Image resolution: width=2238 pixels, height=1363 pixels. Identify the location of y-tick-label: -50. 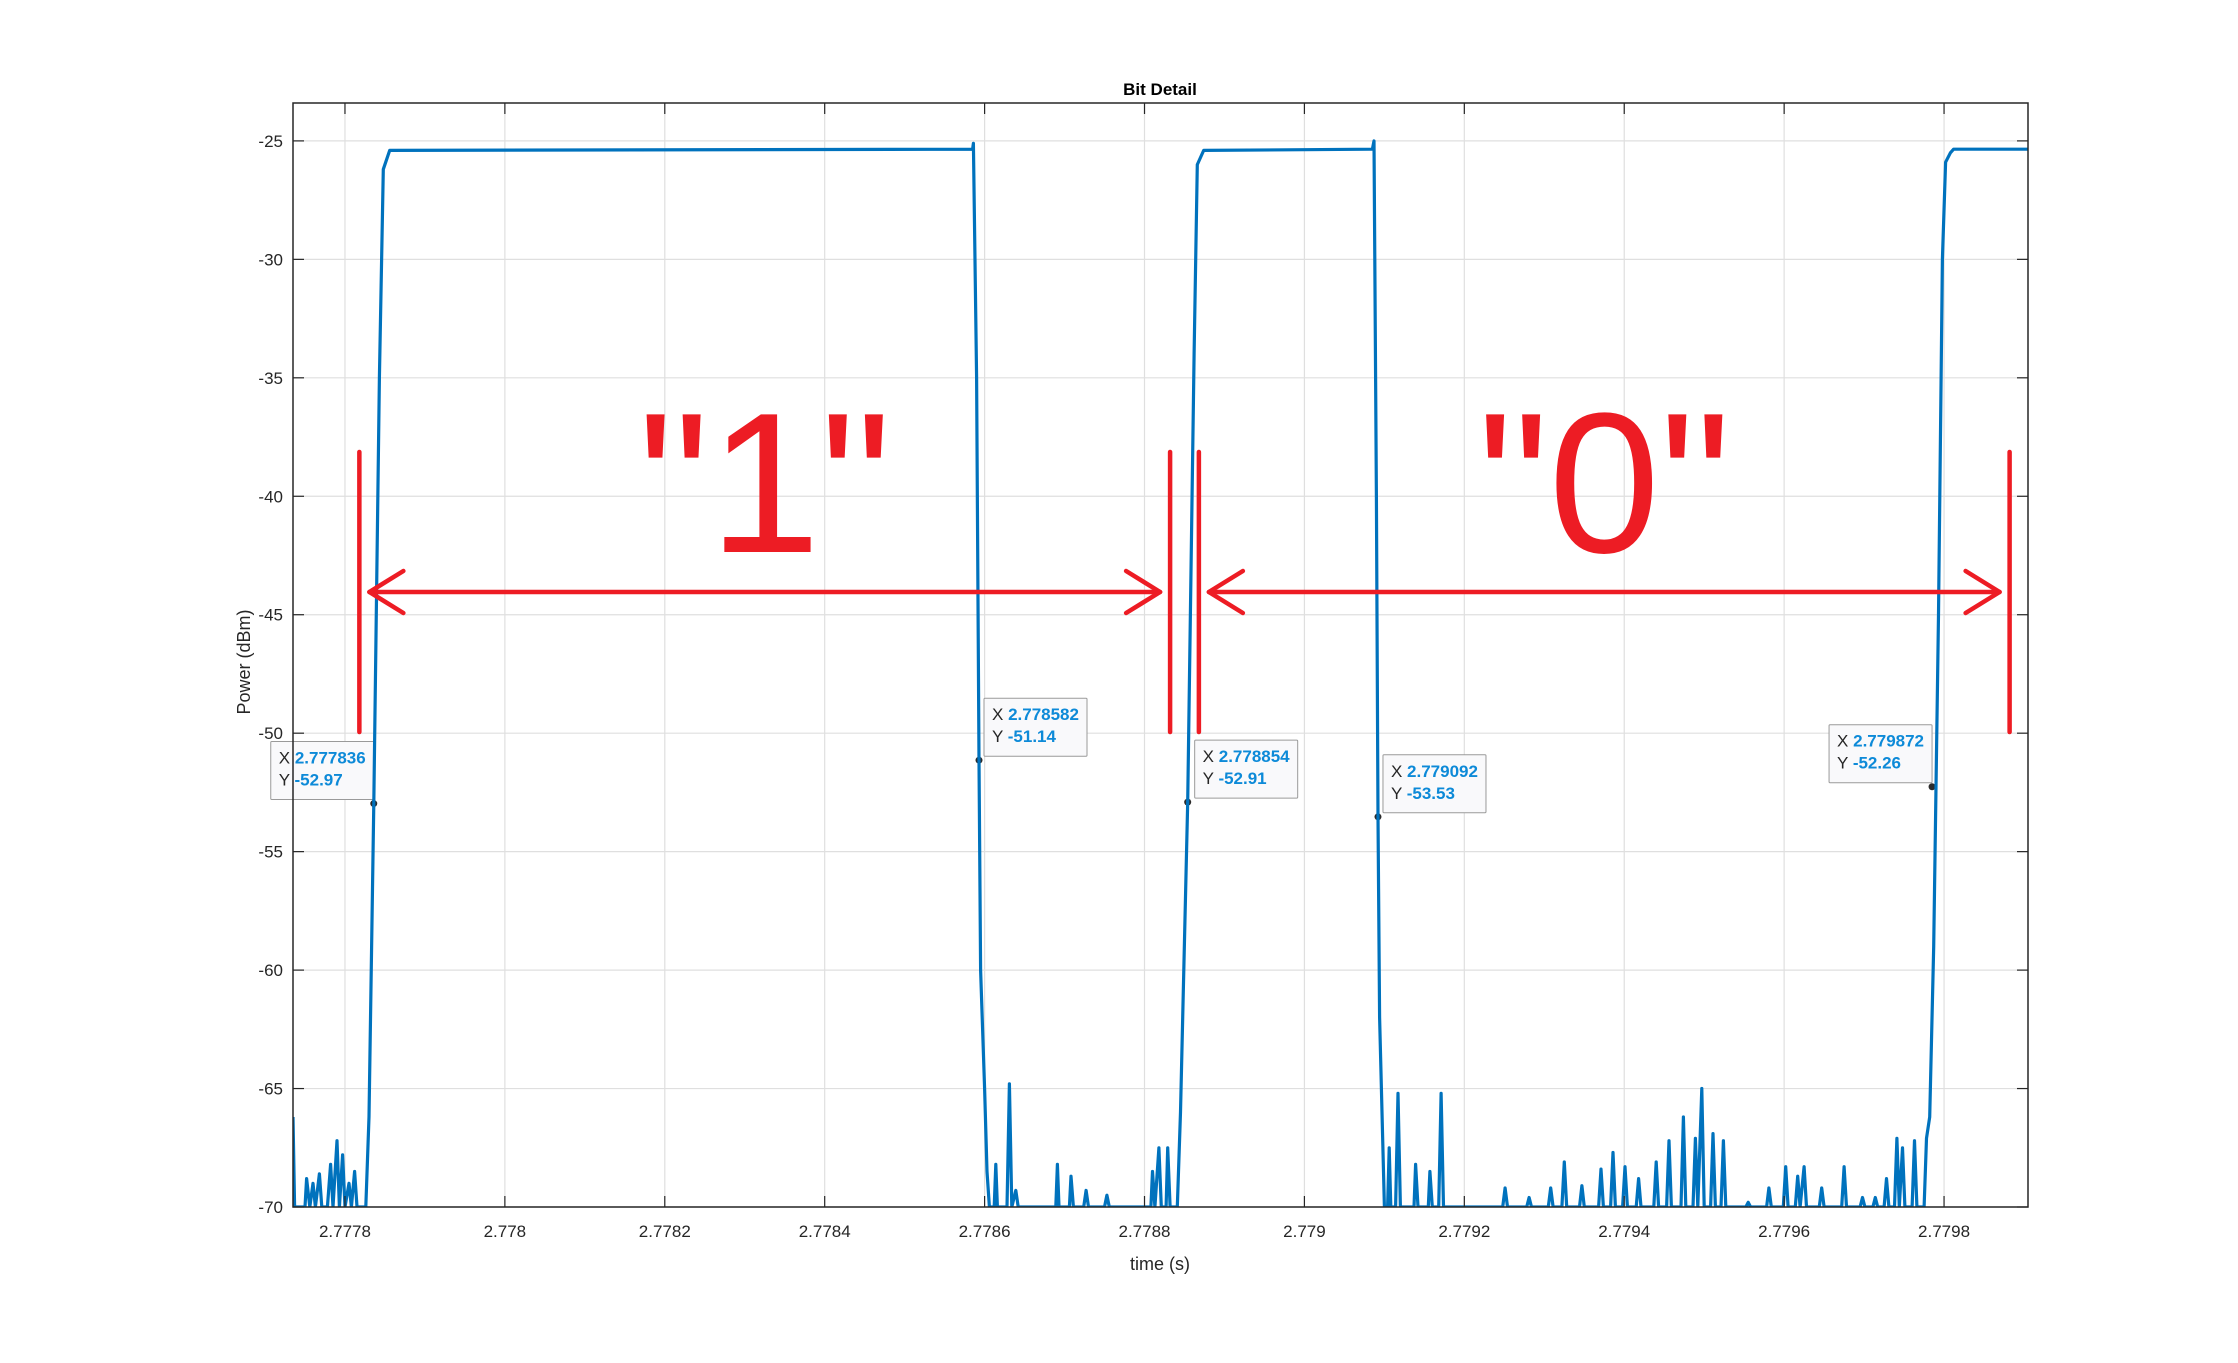
(270, 733).